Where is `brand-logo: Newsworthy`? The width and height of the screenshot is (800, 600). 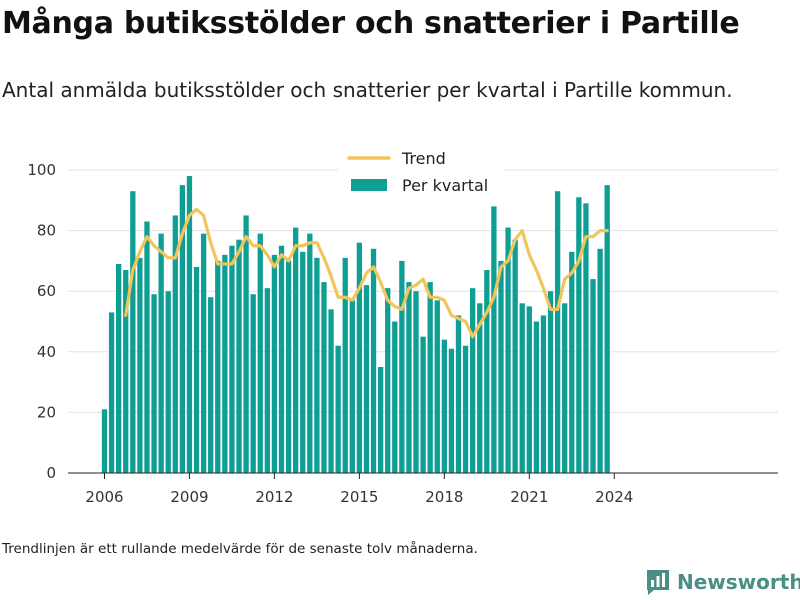
brand-logo: Newsworthy is located at coordinates (722, 582).